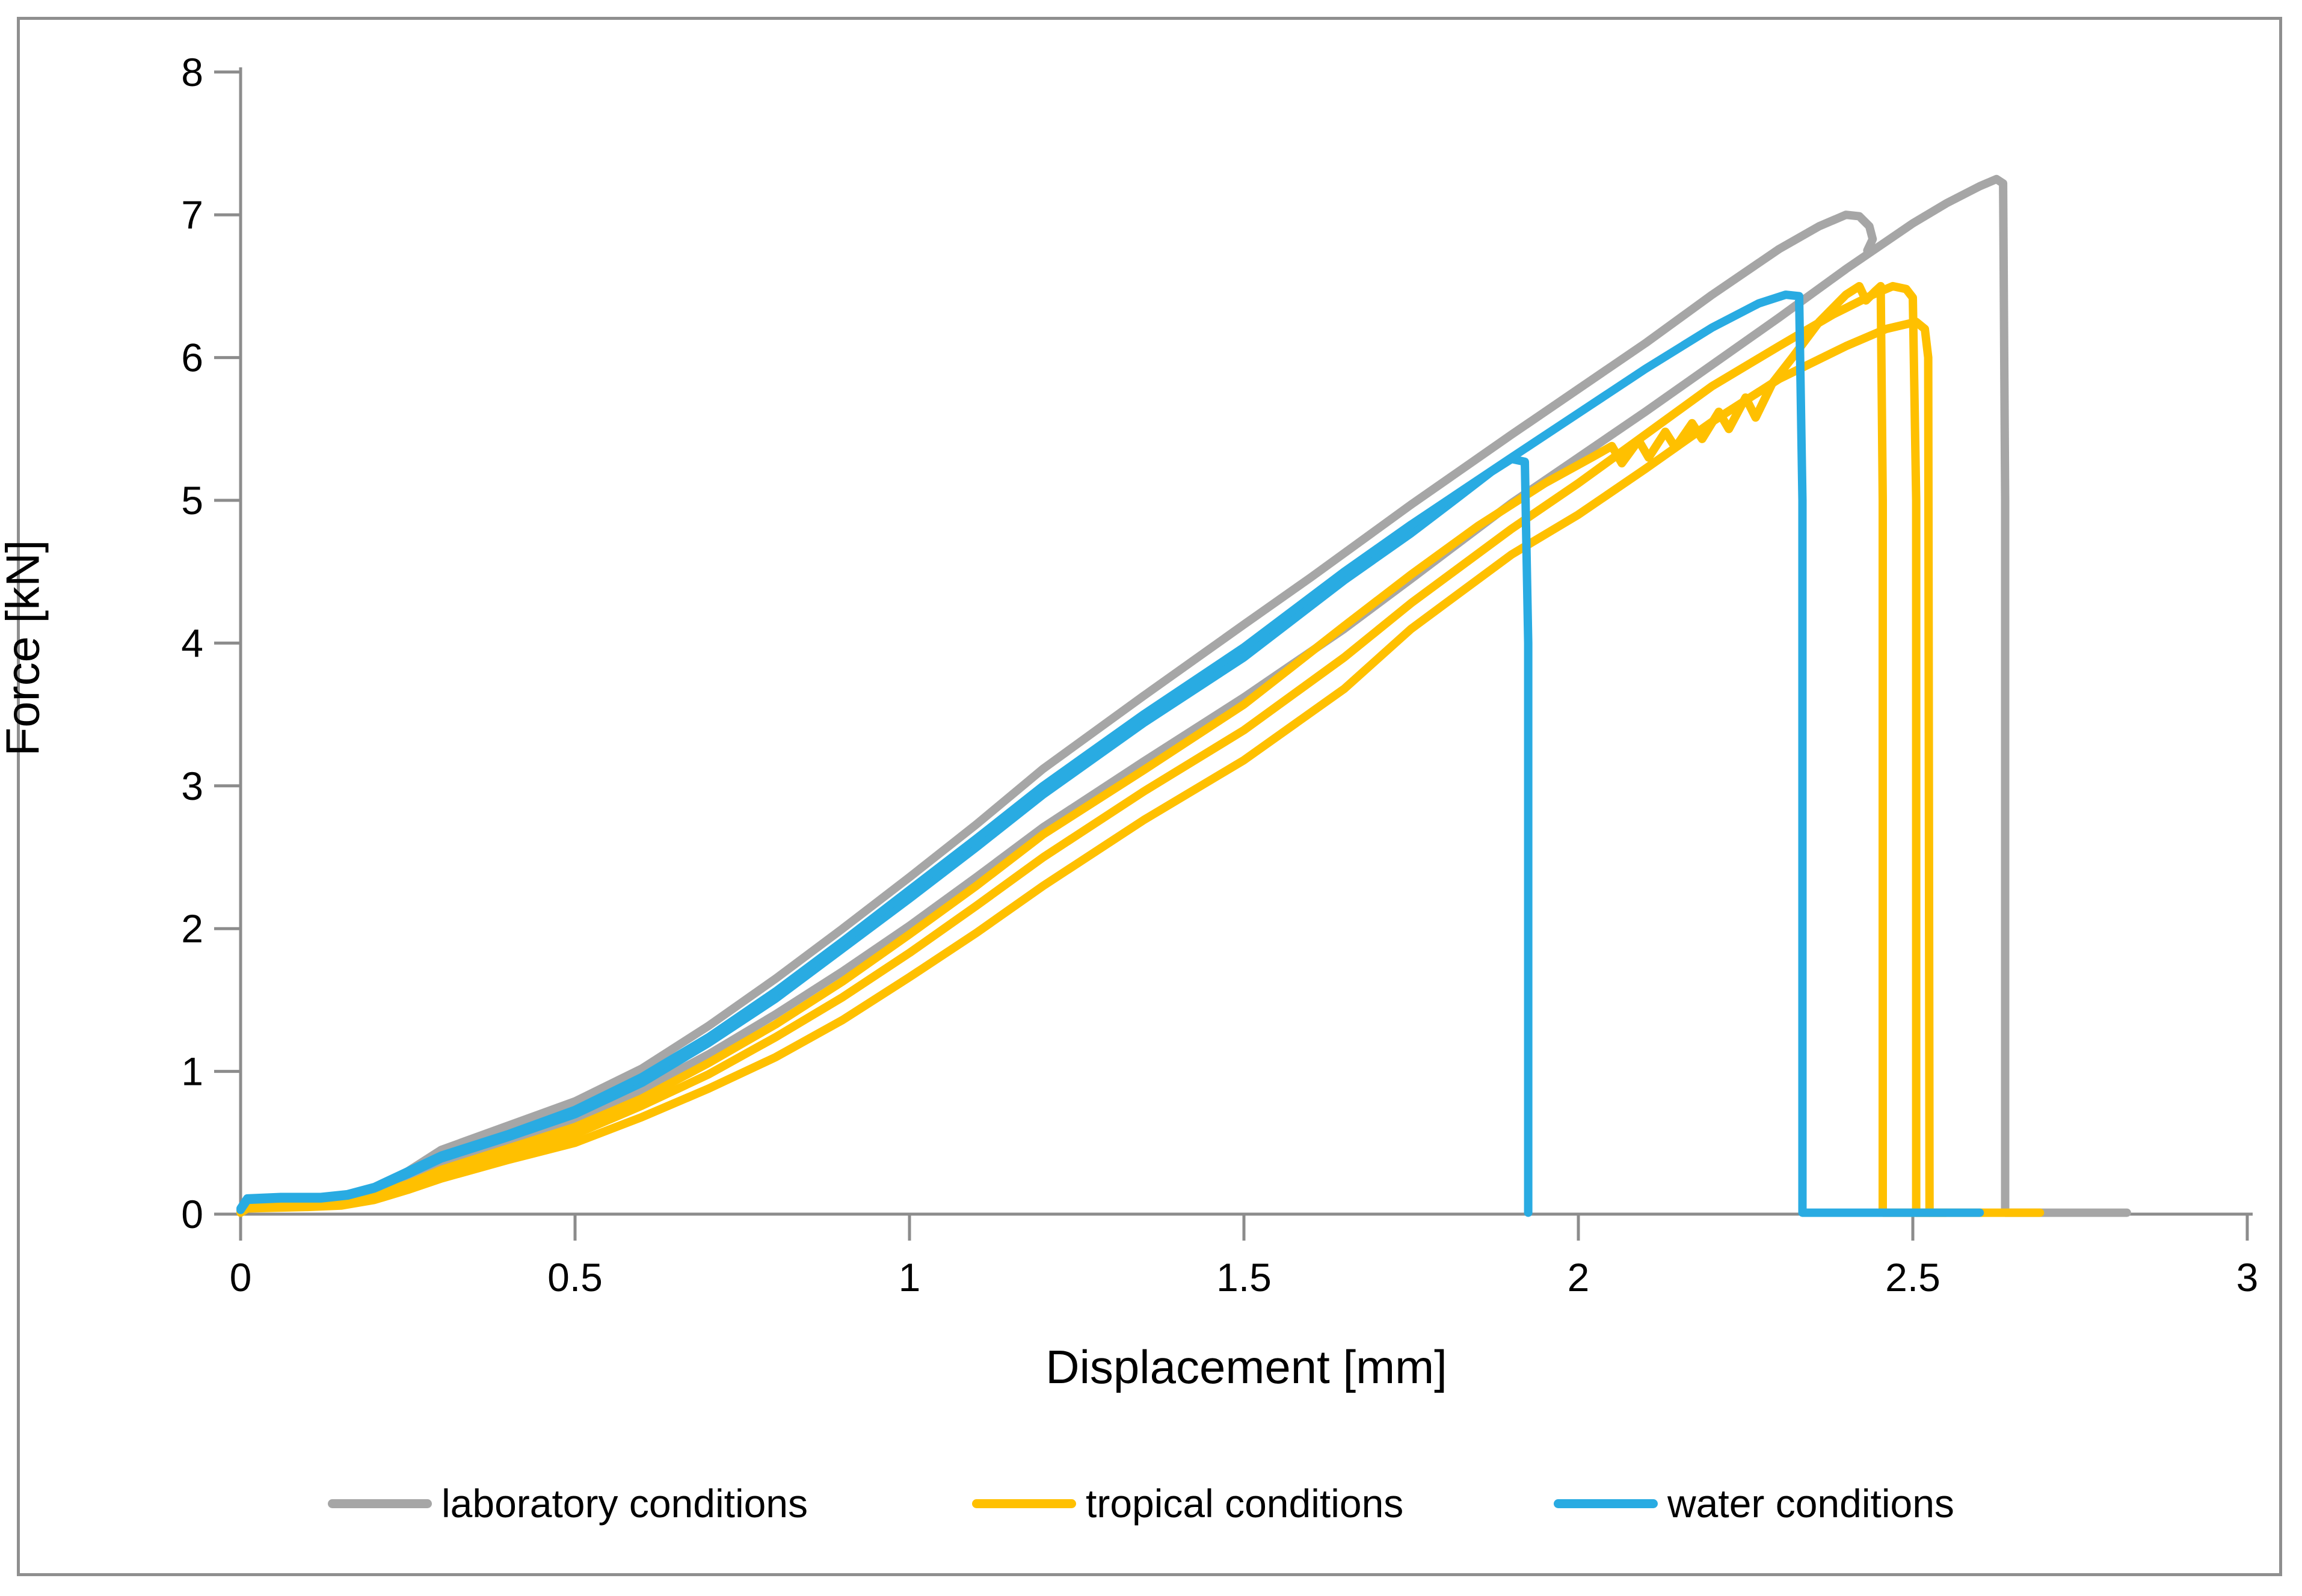 The height and width of the screenshot is (1596, 2302). I want to click on y-tick-label: 1, so click(192, 1071).